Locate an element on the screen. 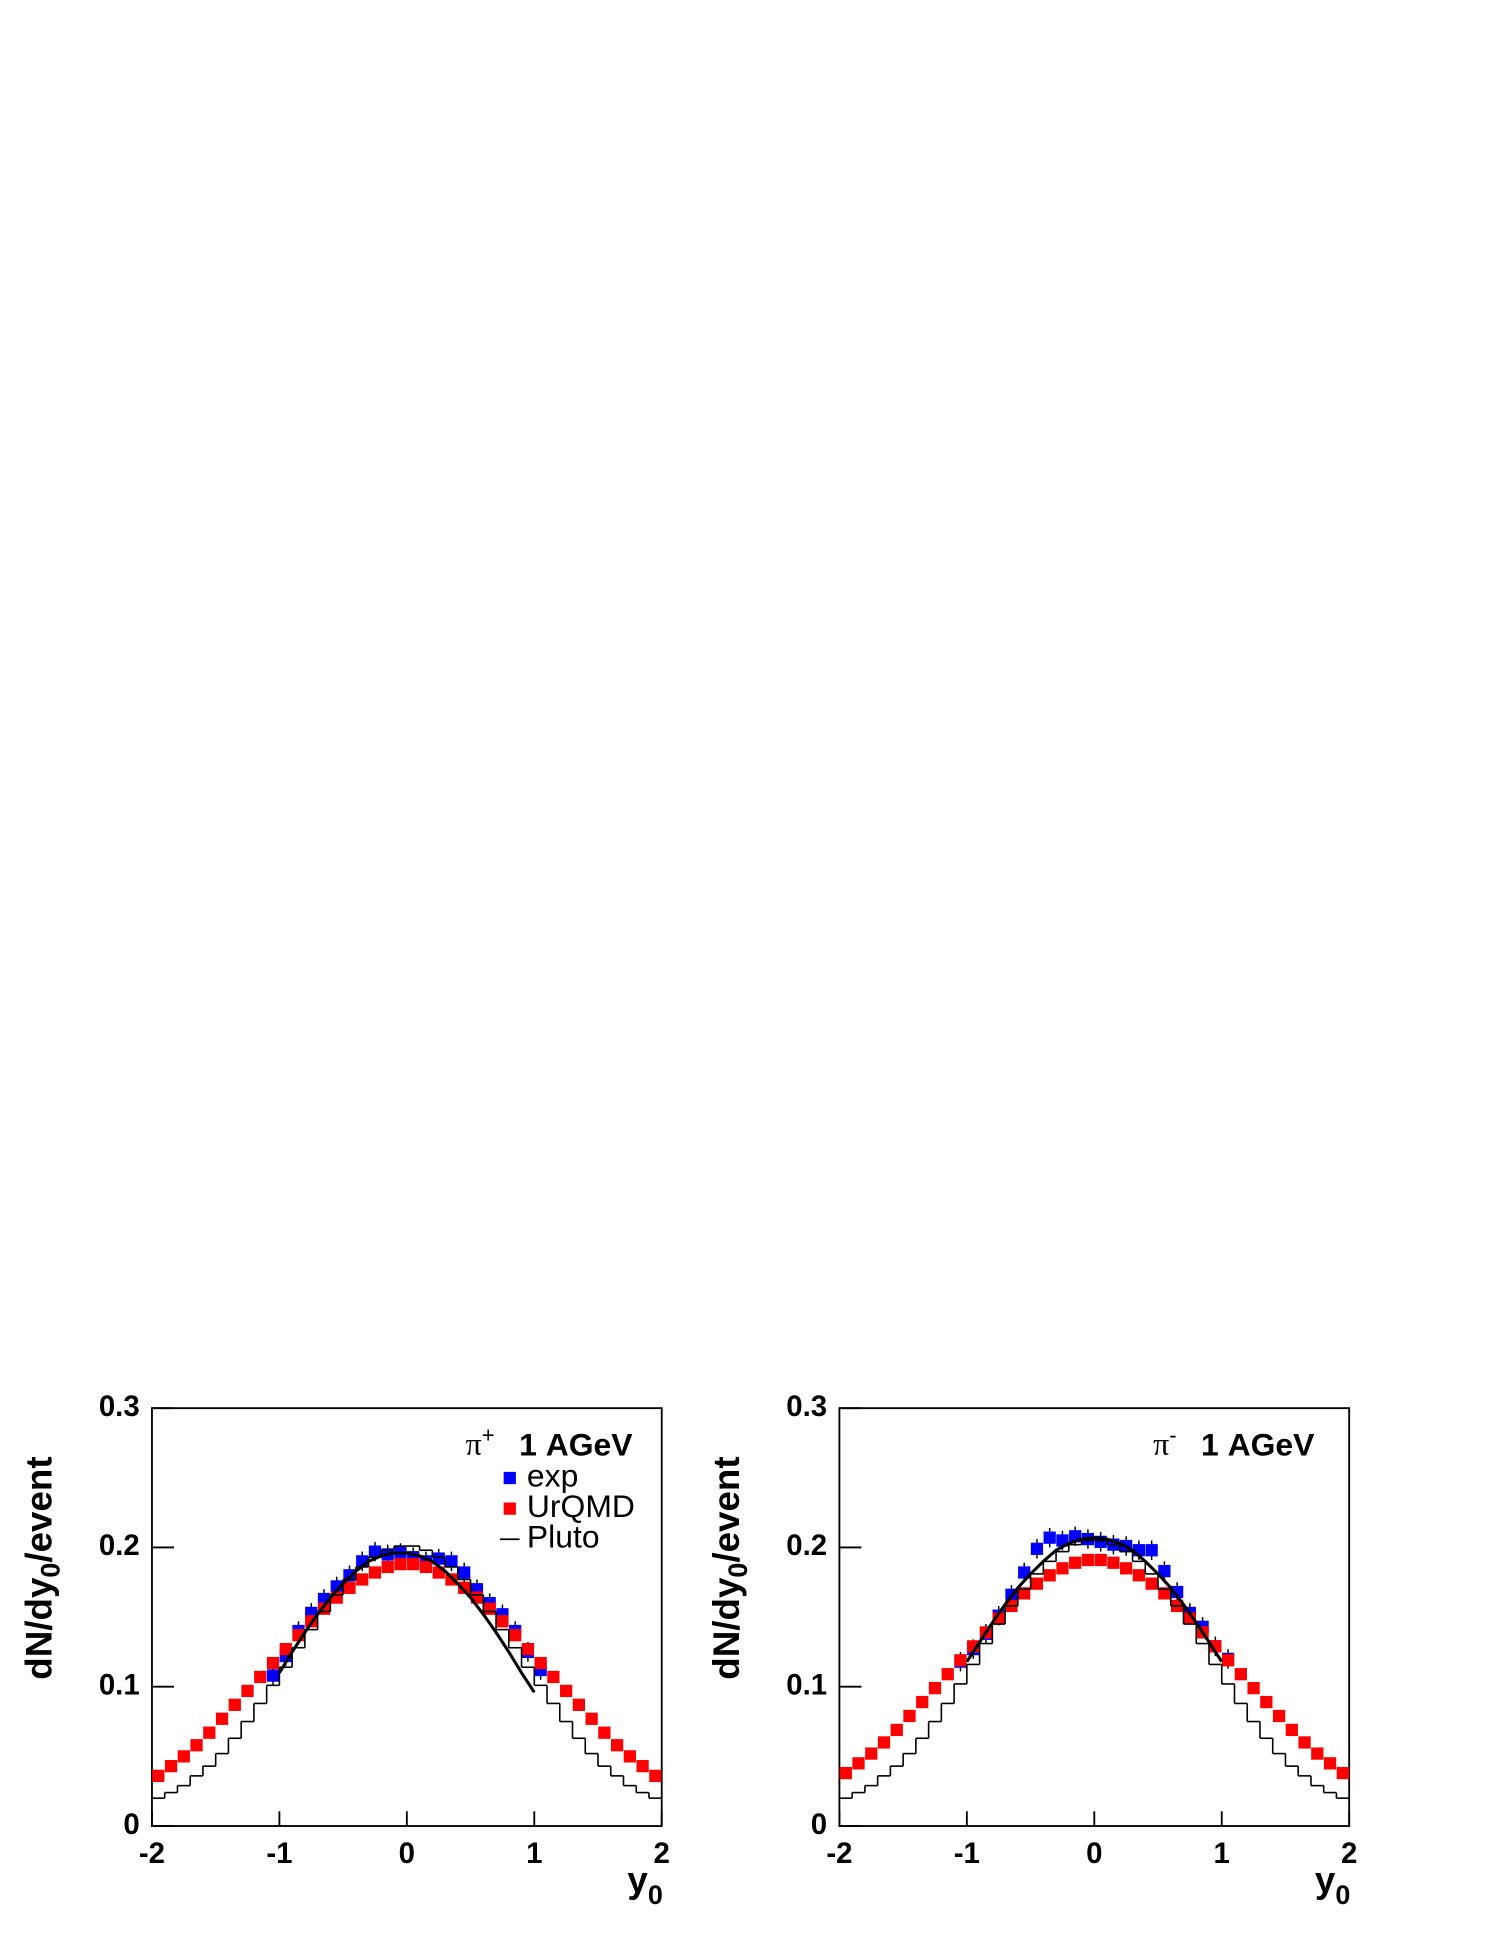 The image size is (1495, 1934). y-label-sub: 0 is located at coordinates (51, 1570).